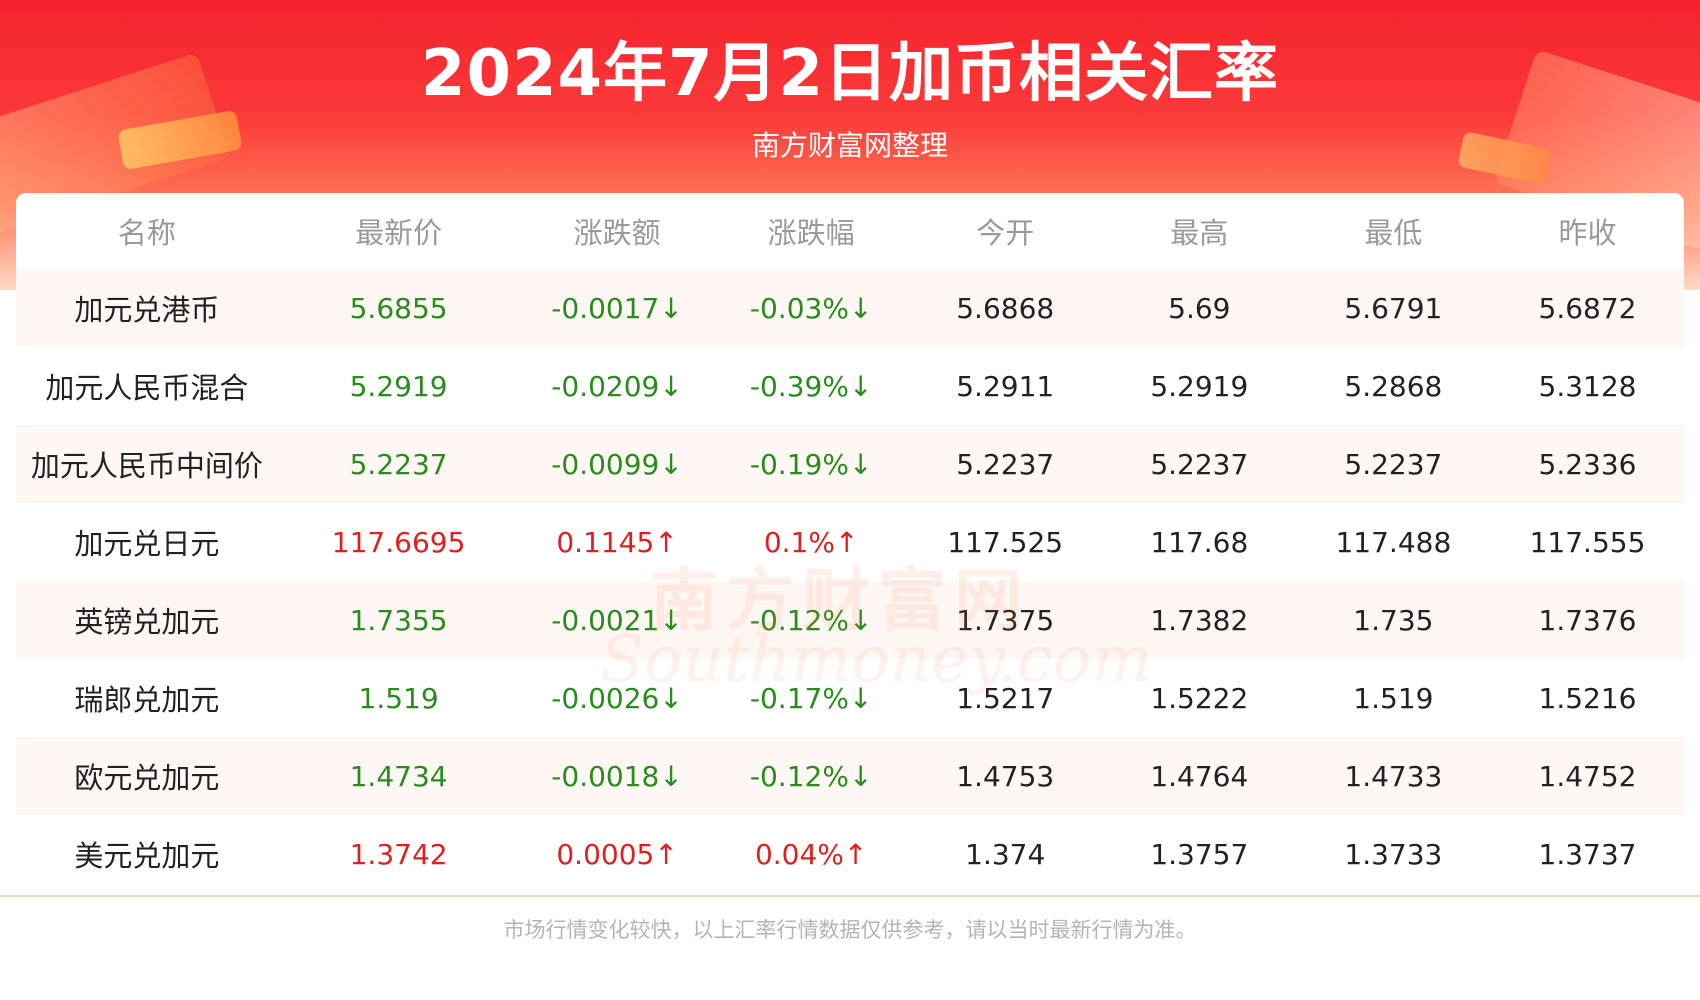 The height and width of the screenshot is (1000, 1700). What do you see at coordinates (398, 854) in the screenshot?
I see `cell-latest: 1.3742` at bounding box center [398, 854].